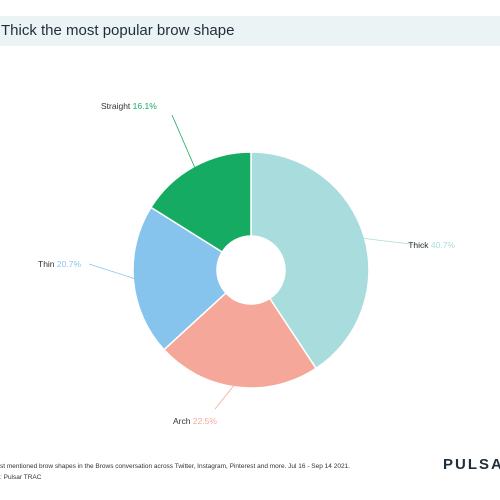  What do you see at coordinates (226, 395) in the screenshot?
I see `leader-line-arch` at bounding box center [226, 395].